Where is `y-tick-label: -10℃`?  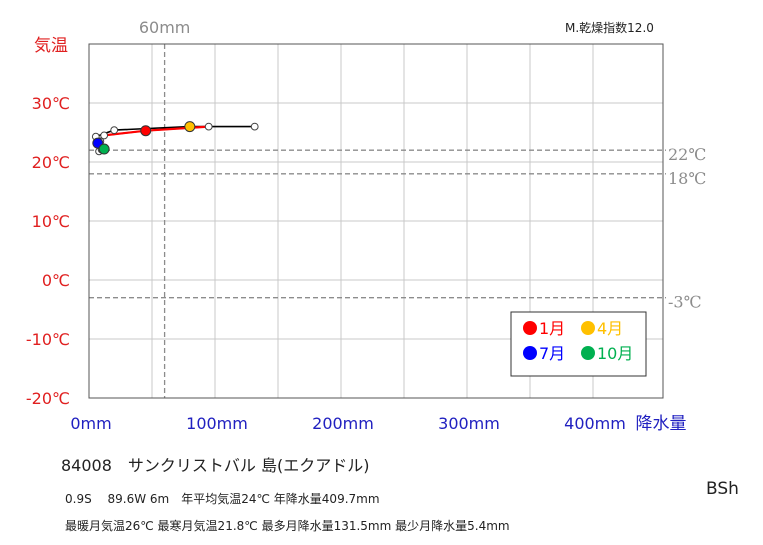
y-tick-label: -10℃ is located at coordinates (48, 339).